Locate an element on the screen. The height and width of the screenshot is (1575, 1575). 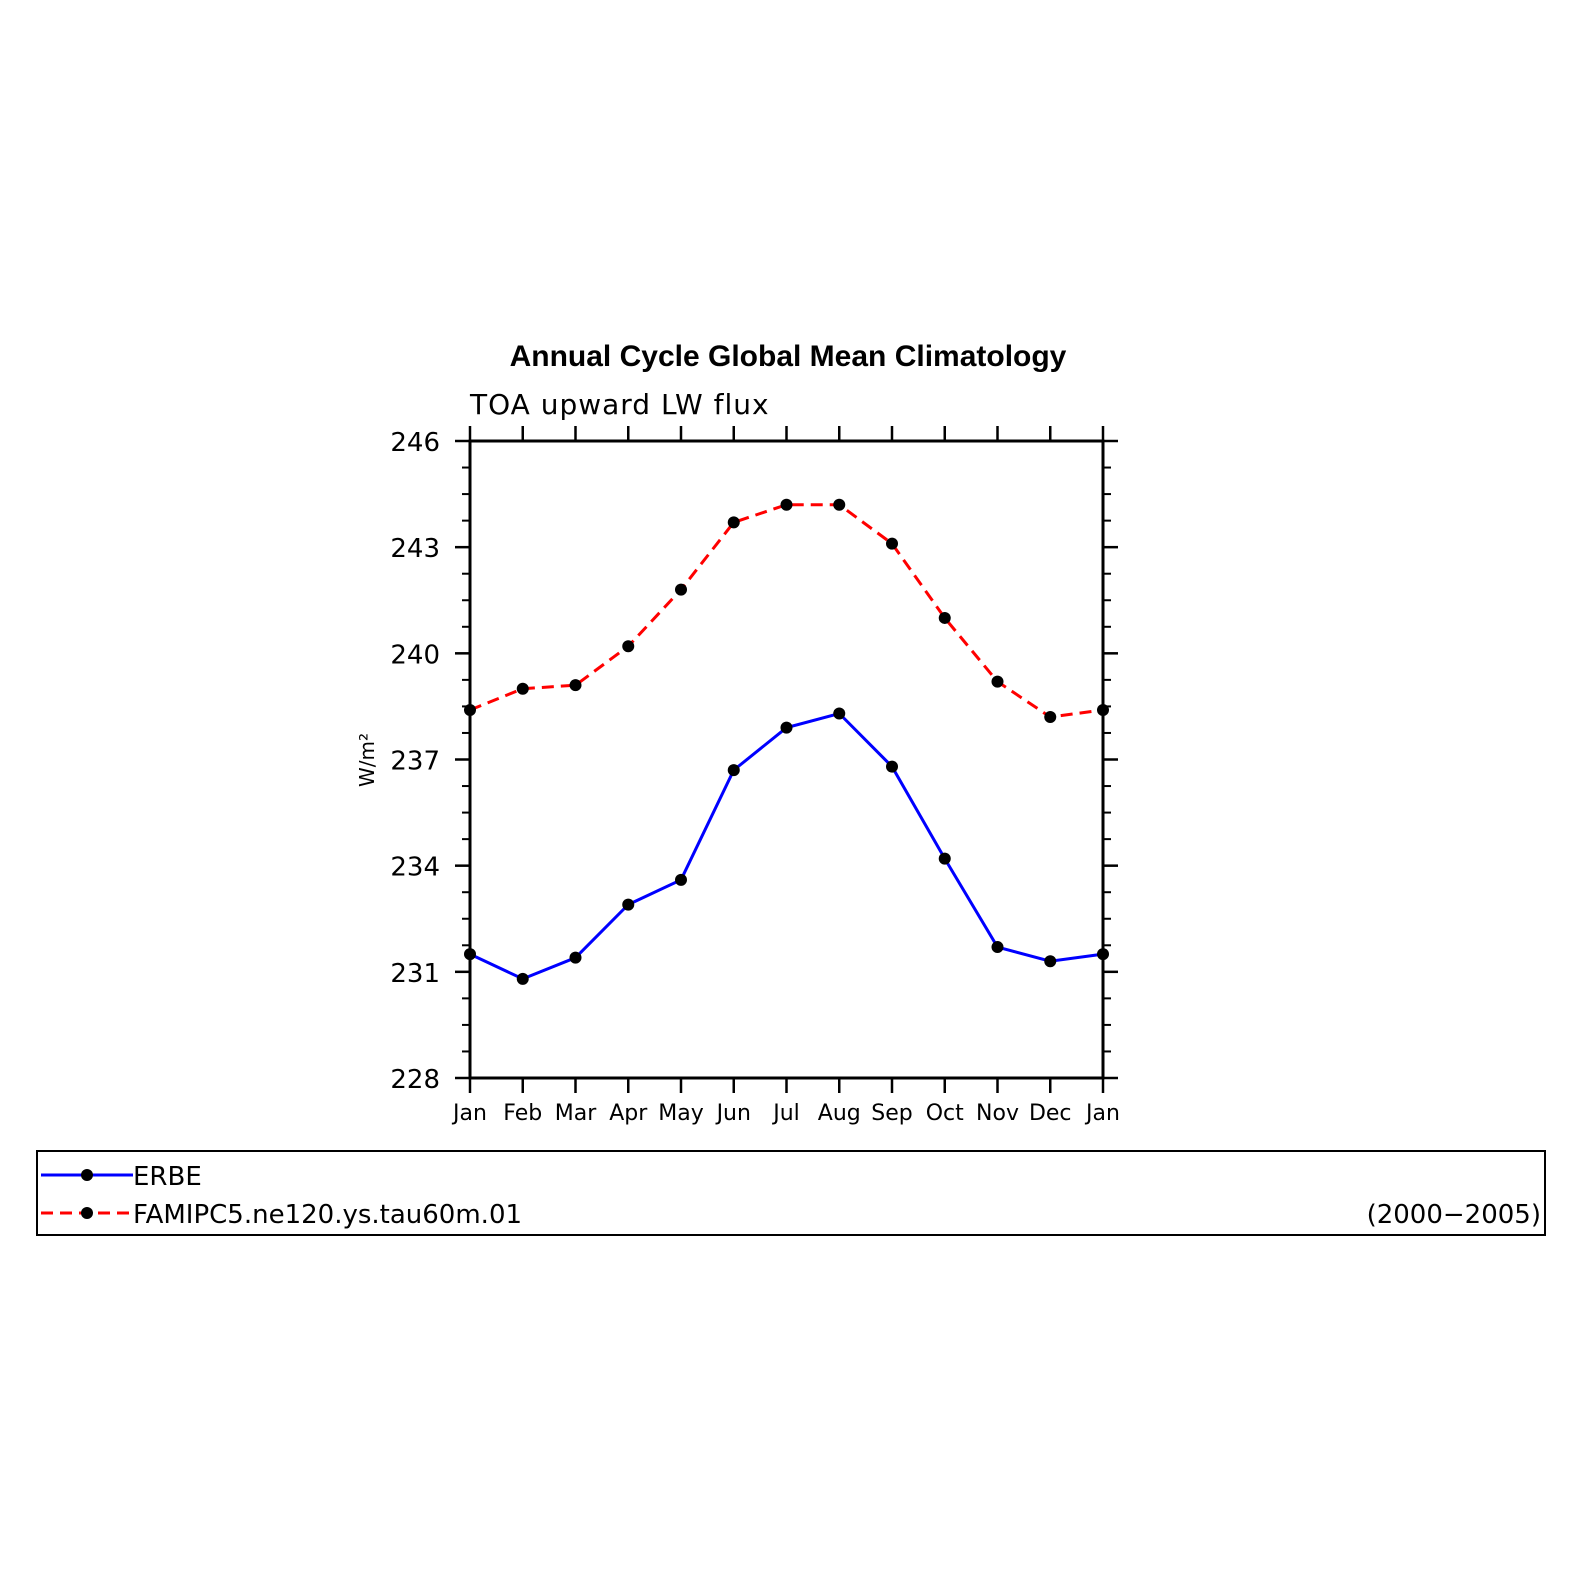
xtick-label: Jun is located at coordinates (733, 1113).